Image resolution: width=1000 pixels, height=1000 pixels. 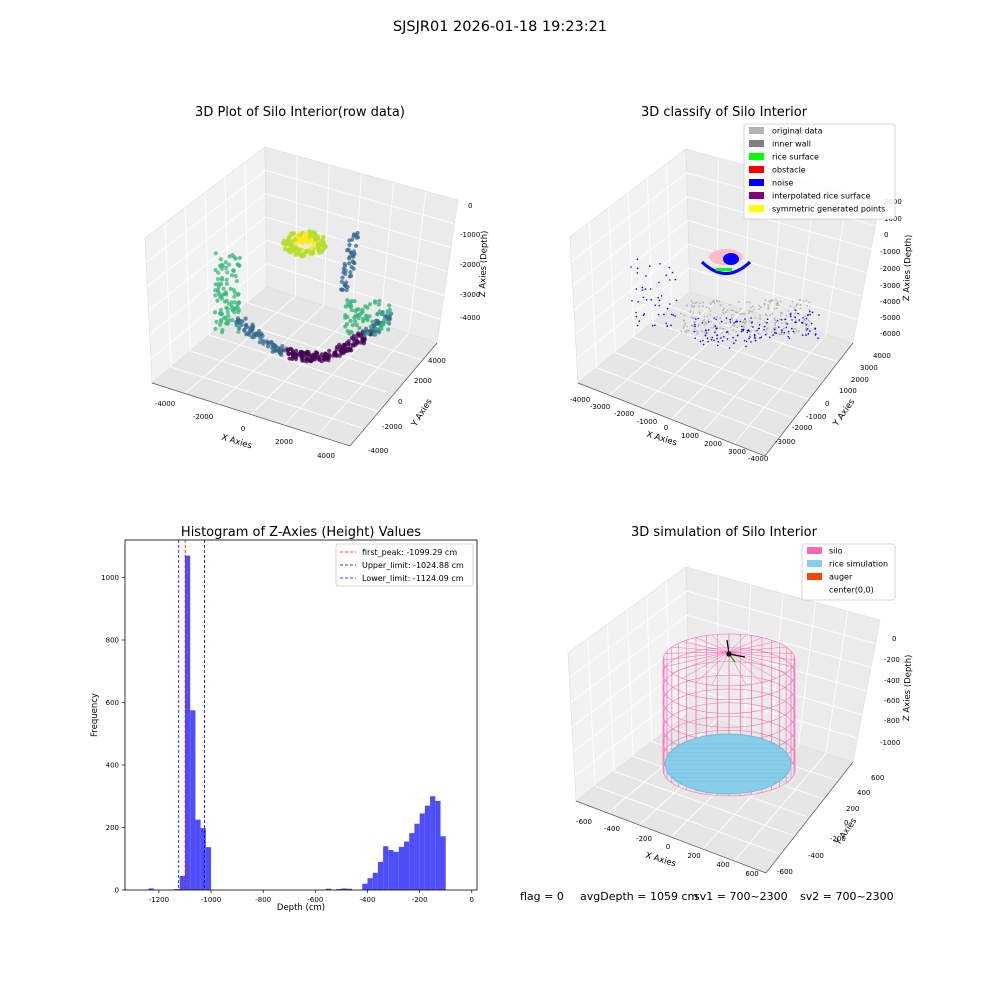 What do you see at coordinates (306, 294) in the screenshot?
I see `grid-line` at bounding box center [306, 294].